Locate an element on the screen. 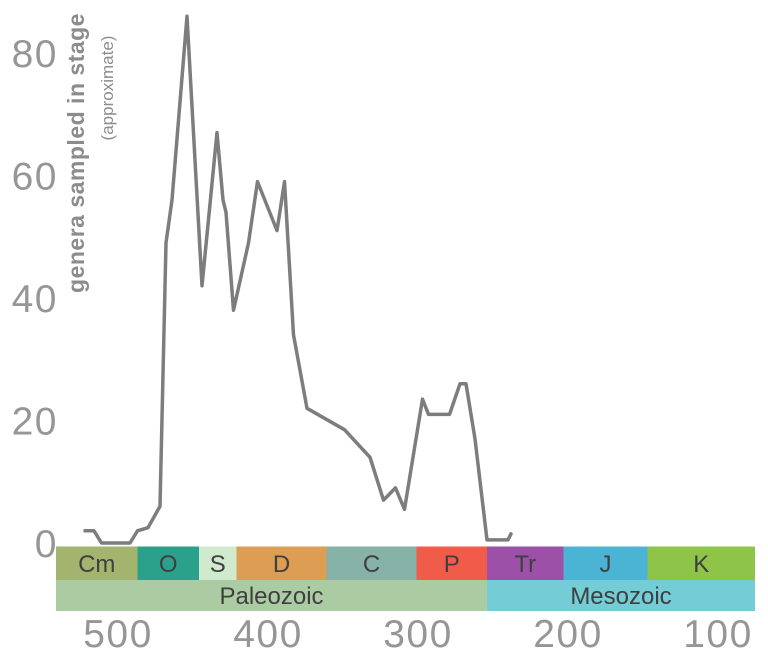  era-band-Mesozoic is located at coordinates (621, 595).